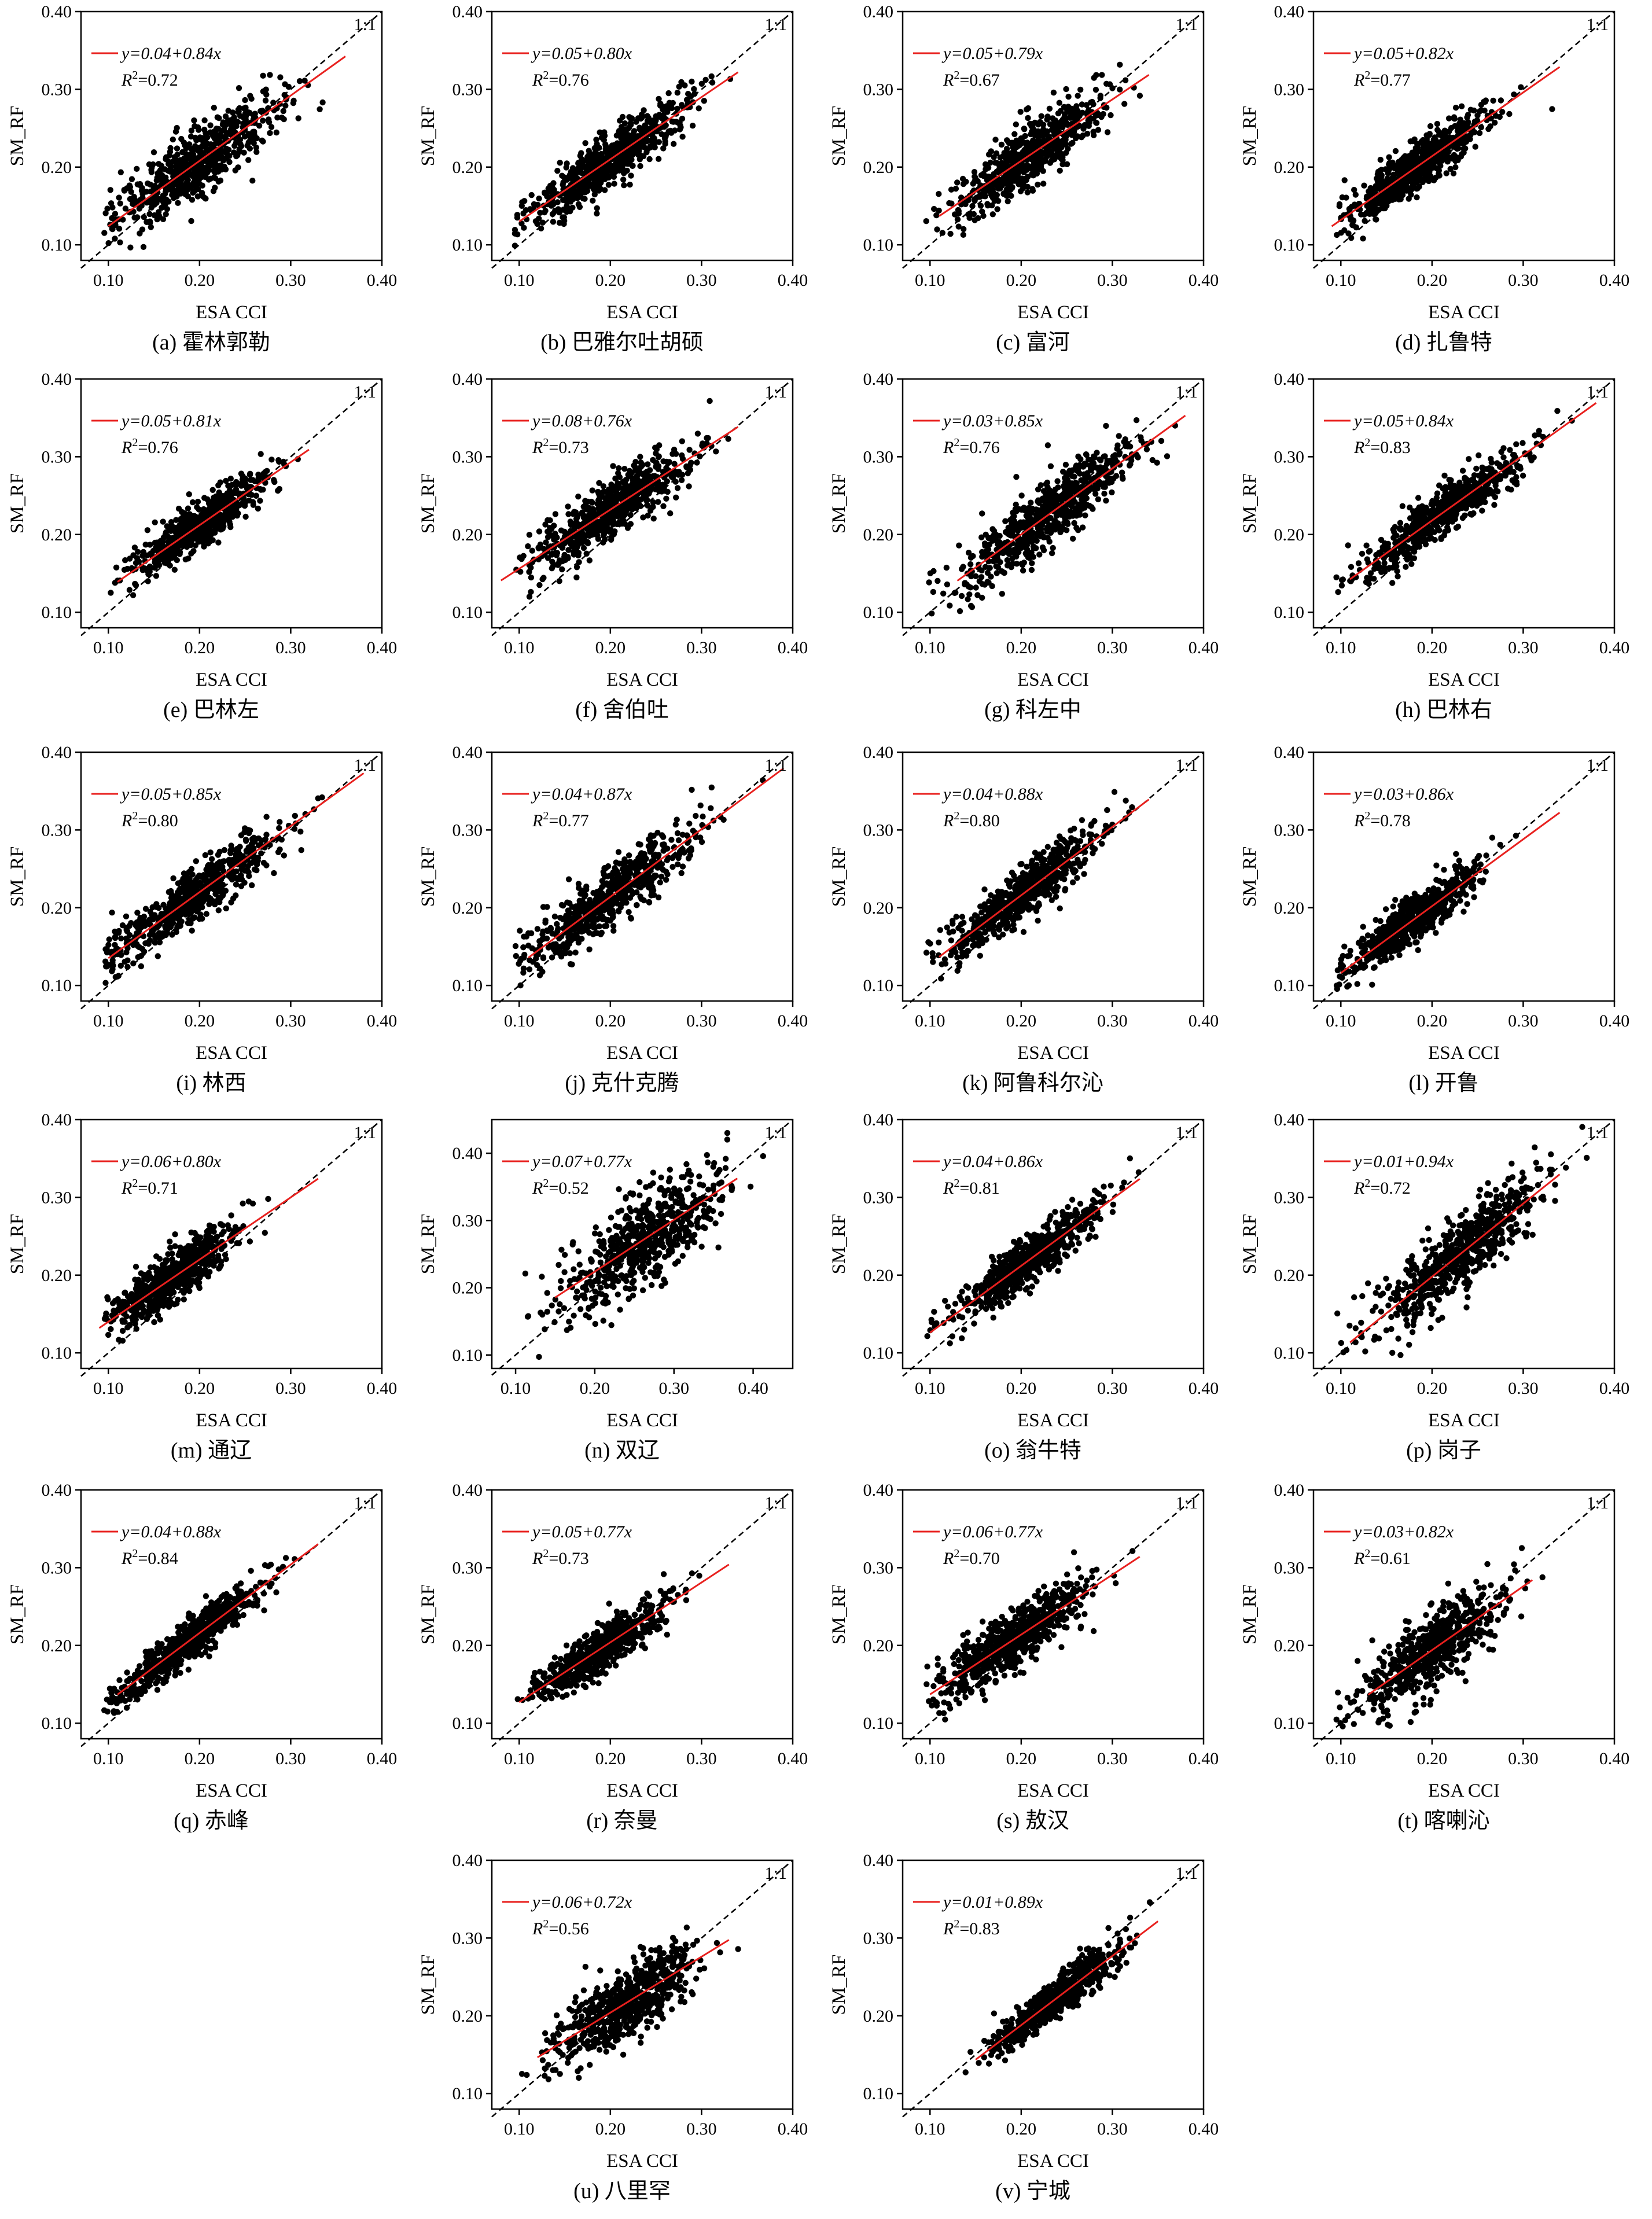 This screenshot has height=2219, width=1652. I want to click on x-axis-label: ESA CCI, so click(231, 313).